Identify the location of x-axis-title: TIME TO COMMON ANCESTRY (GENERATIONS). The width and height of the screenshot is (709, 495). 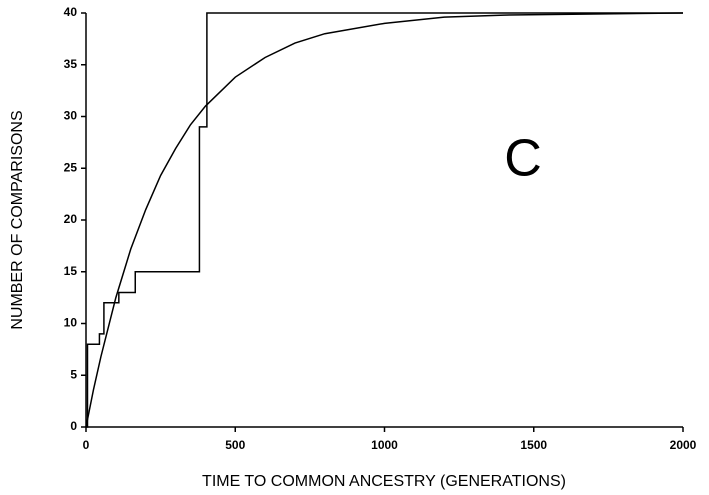
(384, 481).